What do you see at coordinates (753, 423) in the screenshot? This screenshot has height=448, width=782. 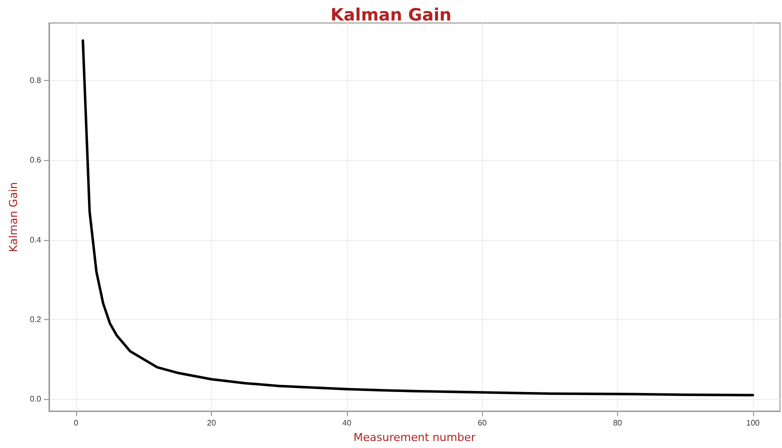 I see `x-tick-label: 100` at bounding box center [753, 423].